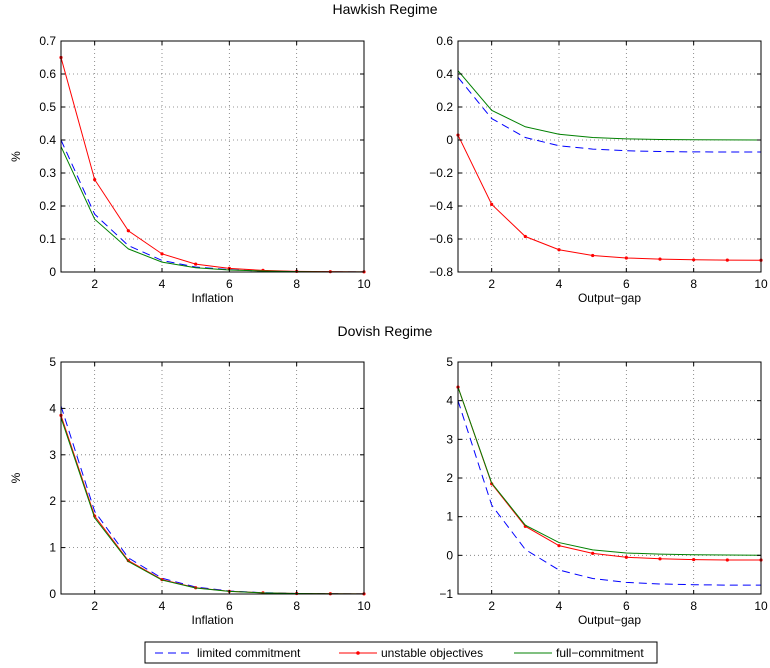 This screenshot has width=770, height=668. What do you see at coordinates (47, 41) in the screenshot?
I see `y-tick-label: 0.7` at bounding box center [47, 41].